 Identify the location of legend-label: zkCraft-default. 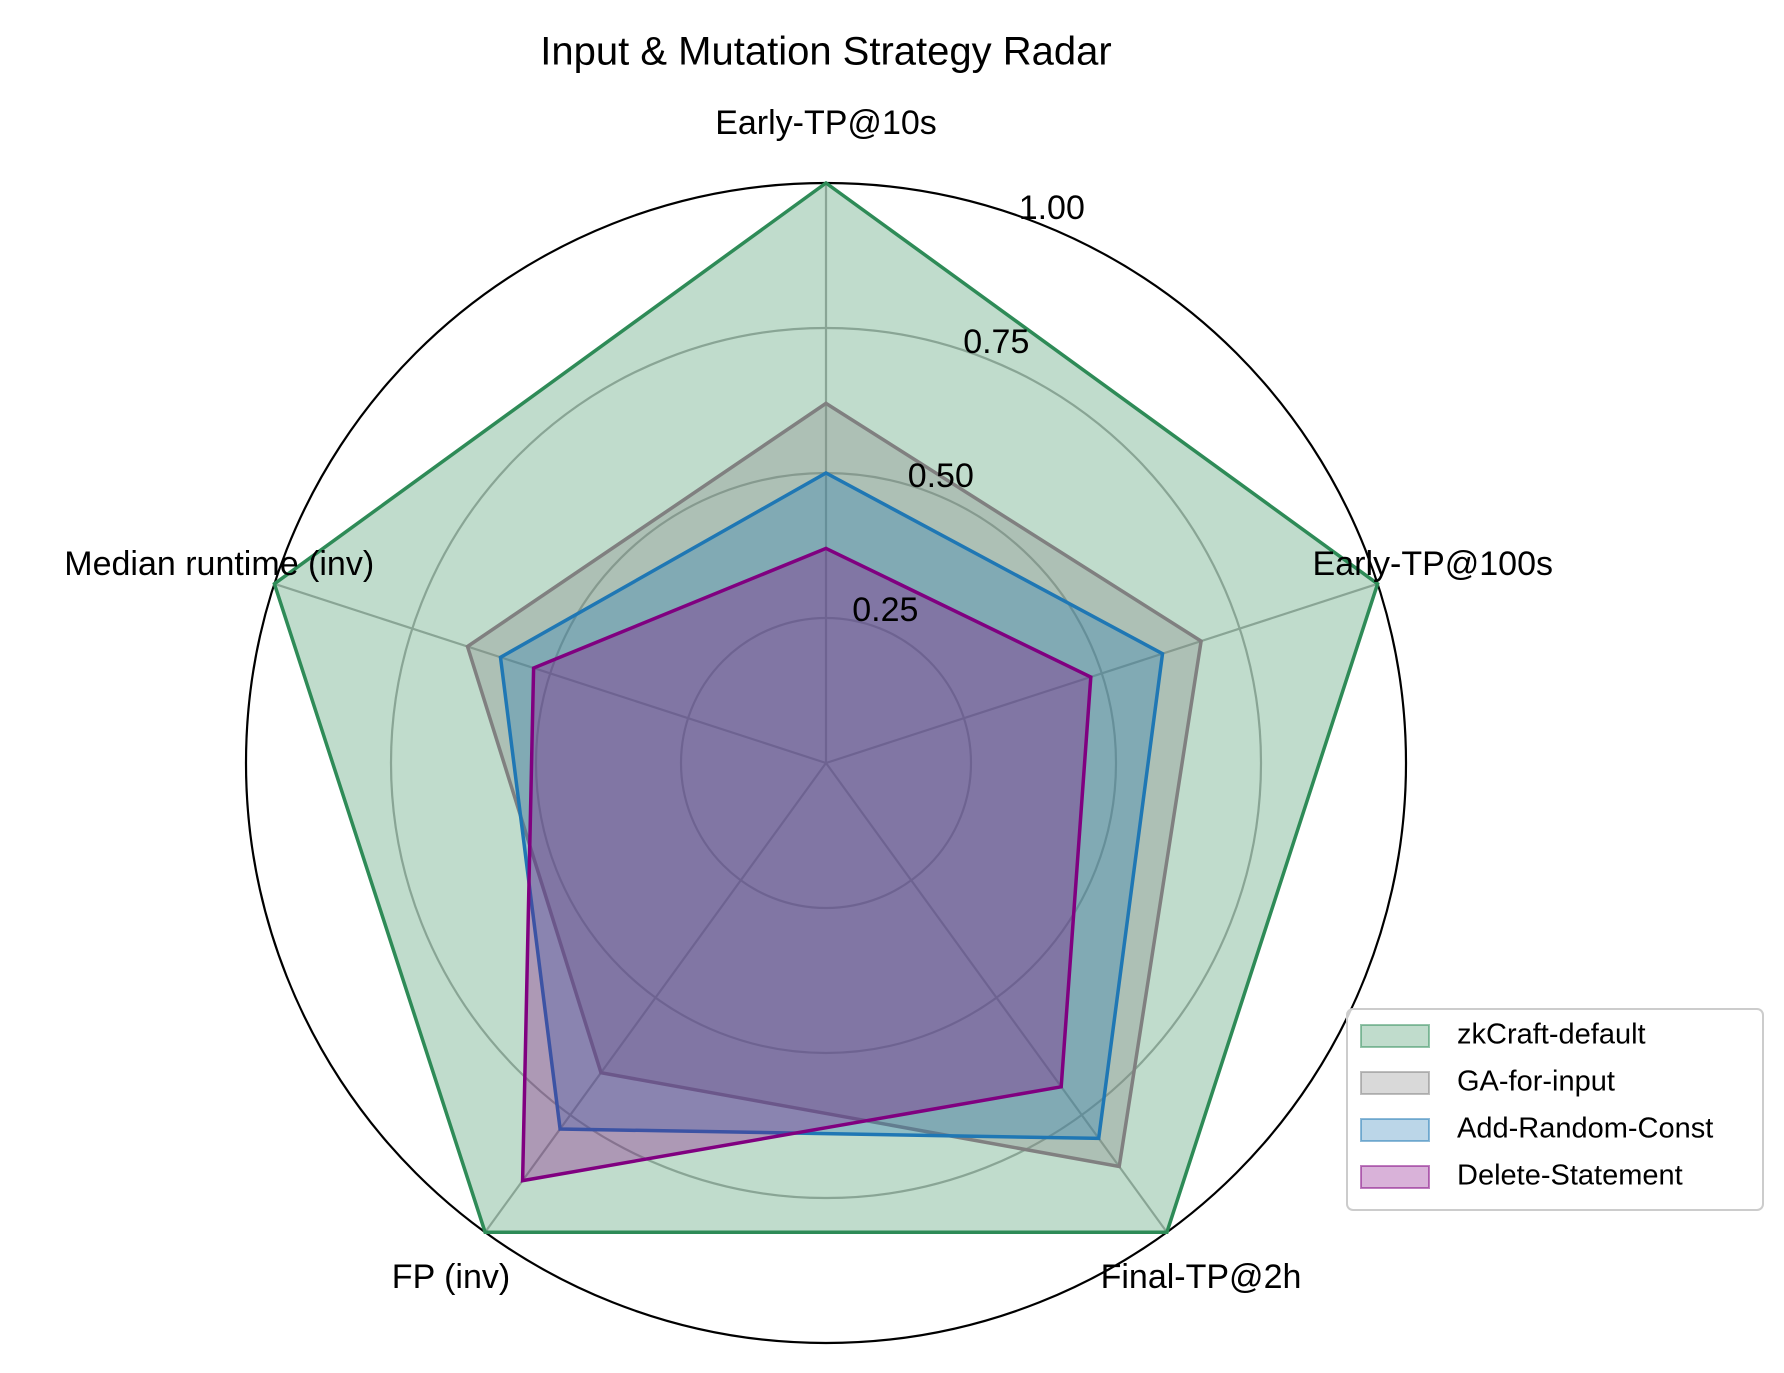
(1551, 1035).